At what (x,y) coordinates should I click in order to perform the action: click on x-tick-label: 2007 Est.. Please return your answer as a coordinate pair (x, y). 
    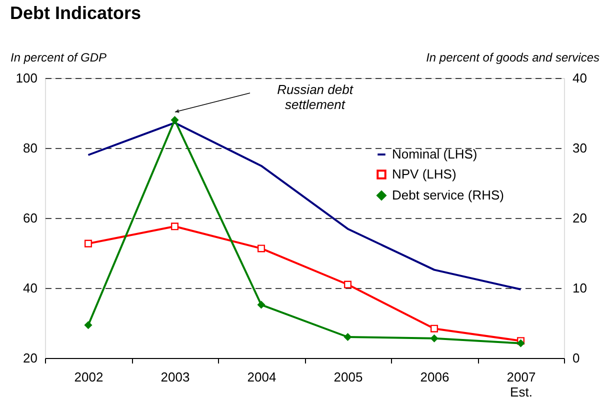
    Looking at the image, I should click on (521, 385).